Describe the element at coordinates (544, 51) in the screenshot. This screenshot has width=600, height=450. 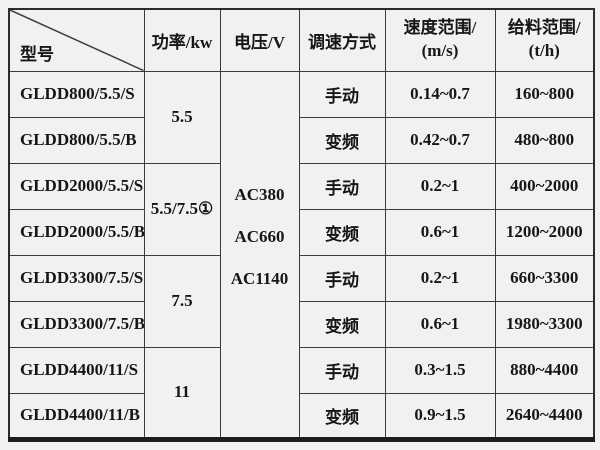
I see `header-feed-range-line2: (t/h)` at that location.